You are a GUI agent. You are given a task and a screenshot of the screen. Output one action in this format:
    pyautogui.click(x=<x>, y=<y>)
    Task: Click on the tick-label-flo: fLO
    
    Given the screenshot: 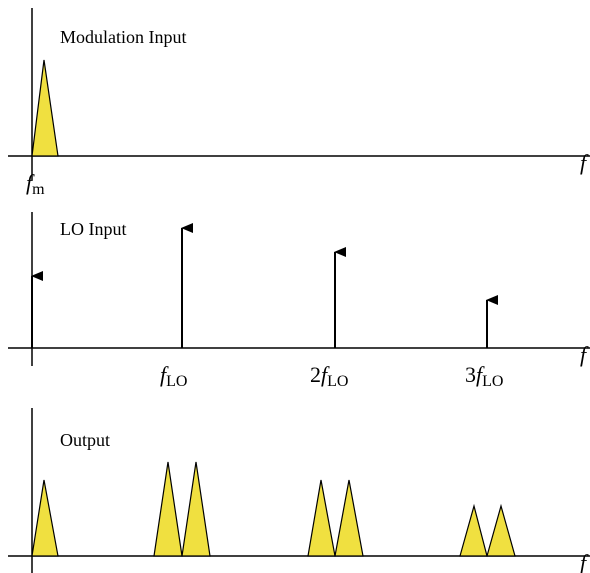 What is the action you would take?
    pyautogui.click(x=173, y=376)
    